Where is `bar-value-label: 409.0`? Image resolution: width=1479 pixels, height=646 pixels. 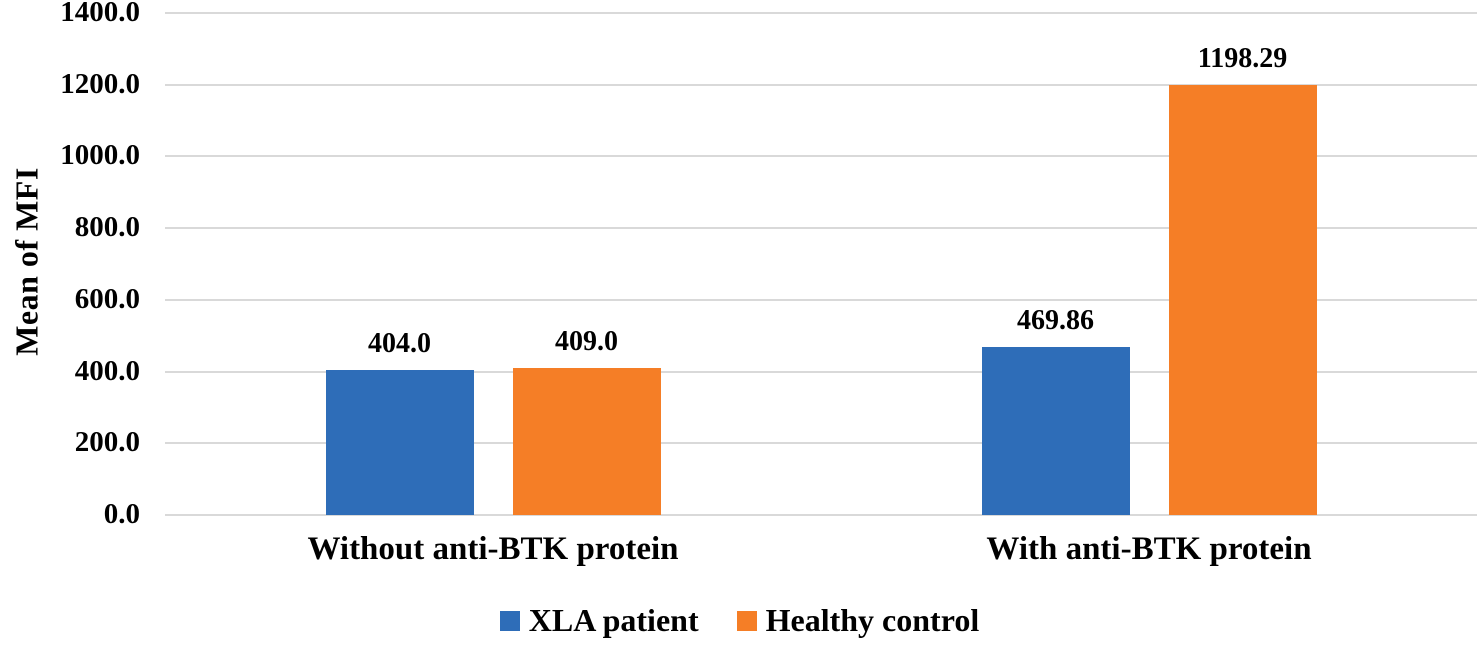
bar-value-label: 409.0 is located at coordinates (586, 342).